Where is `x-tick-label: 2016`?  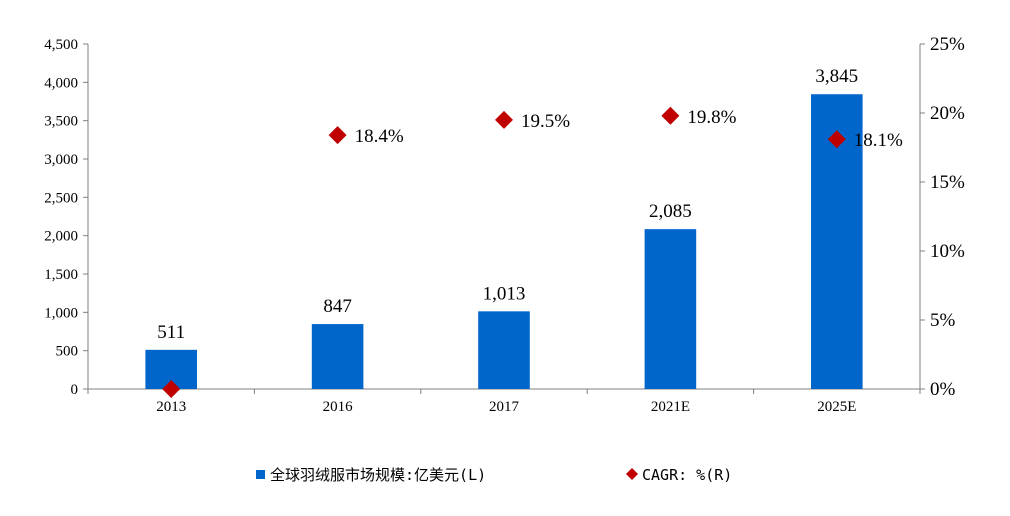
x-tick-label: 2016 is located at coordinates (338, 407).